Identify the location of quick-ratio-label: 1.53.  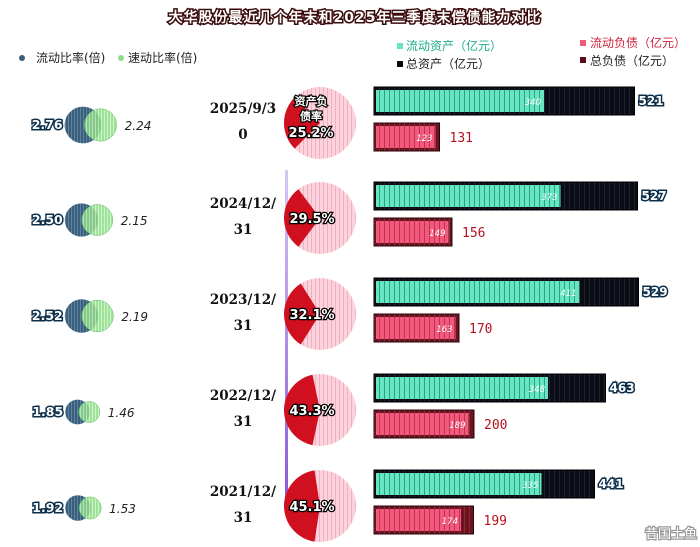
(122, 509).